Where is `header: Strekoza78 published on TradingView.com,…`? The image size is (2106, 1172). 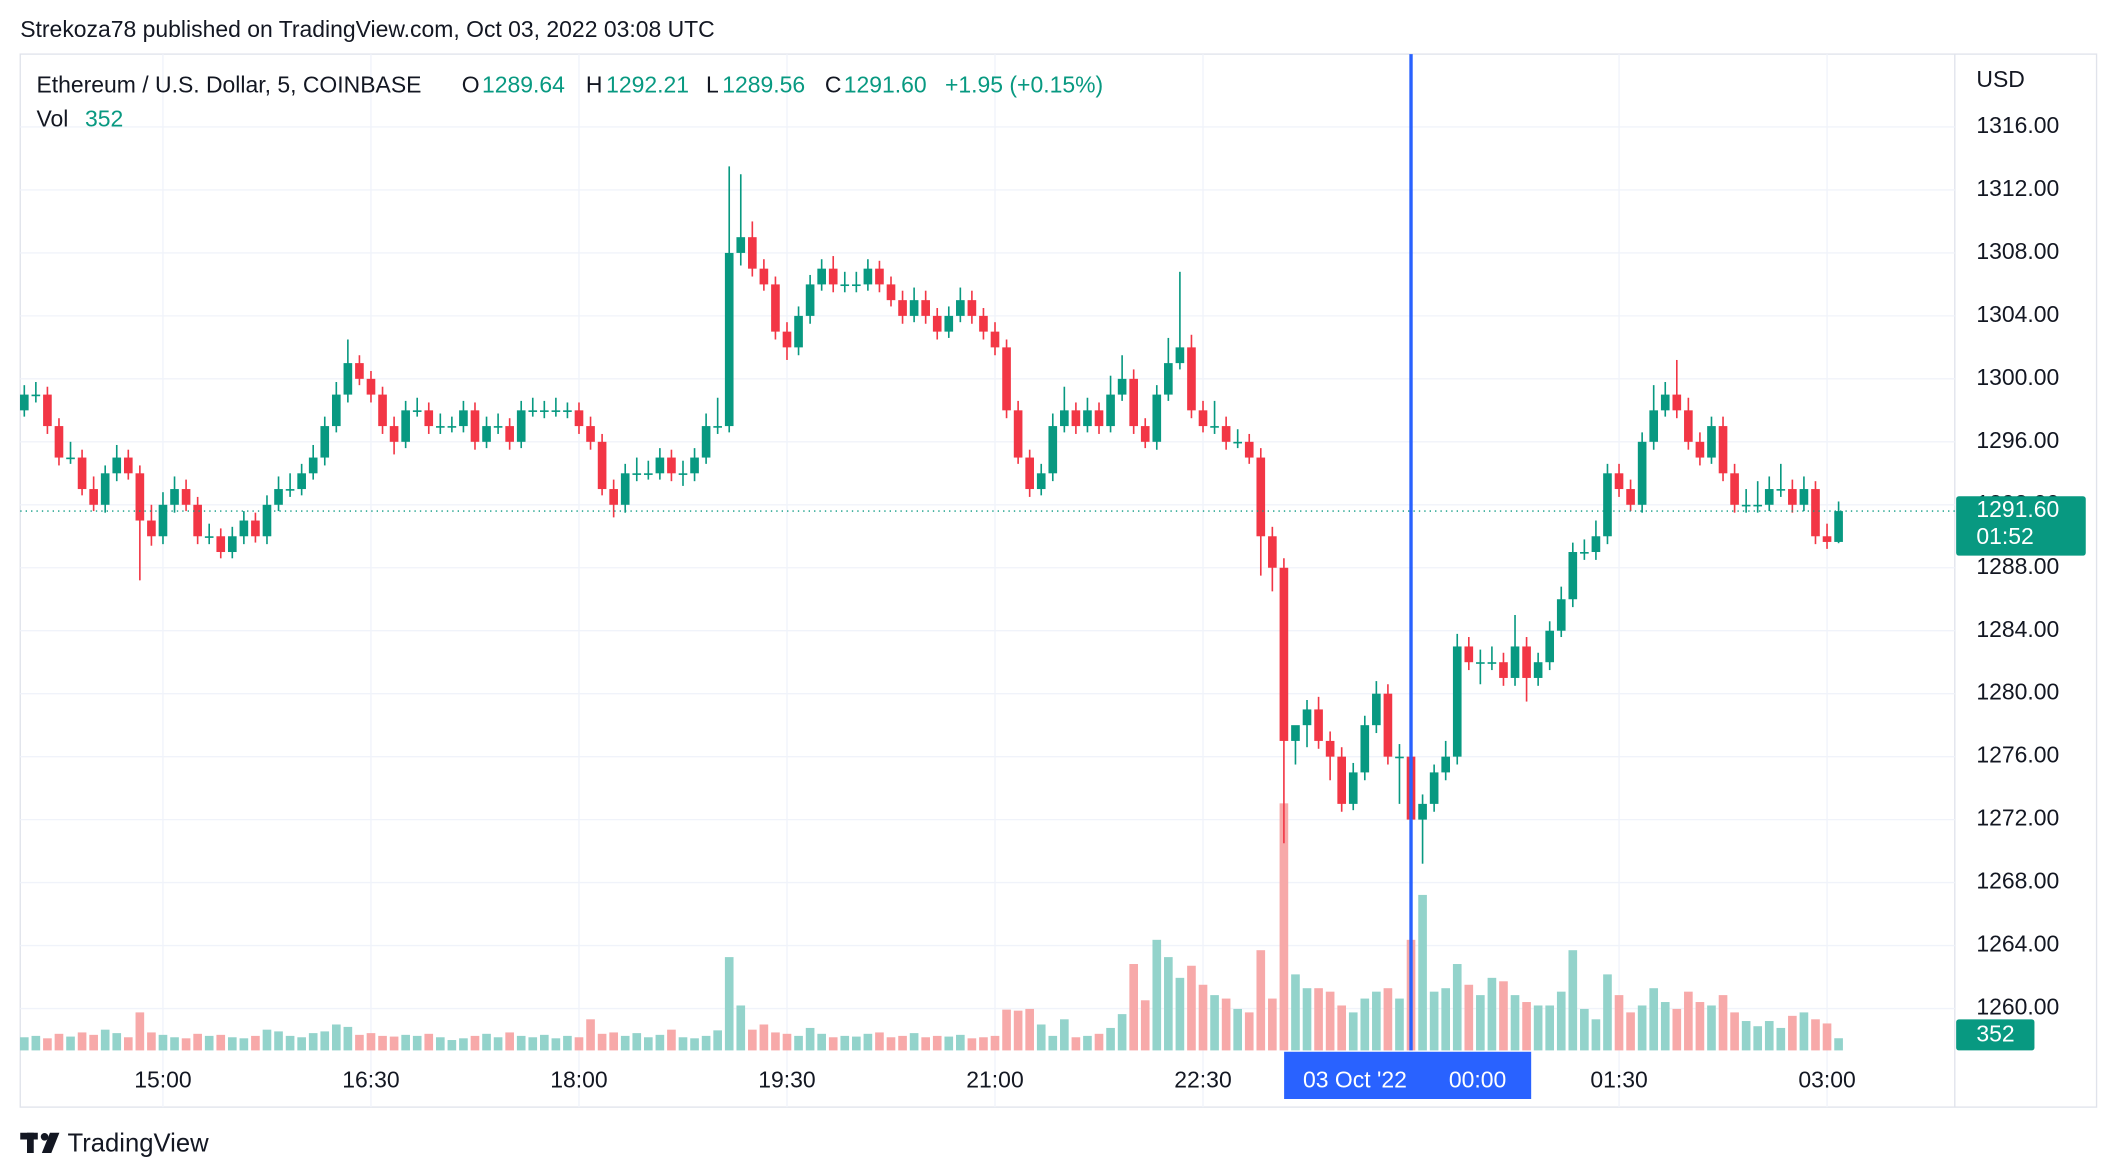 header: Strekoza78 published on TradingView.com,… is located at coordinates (367, 29).